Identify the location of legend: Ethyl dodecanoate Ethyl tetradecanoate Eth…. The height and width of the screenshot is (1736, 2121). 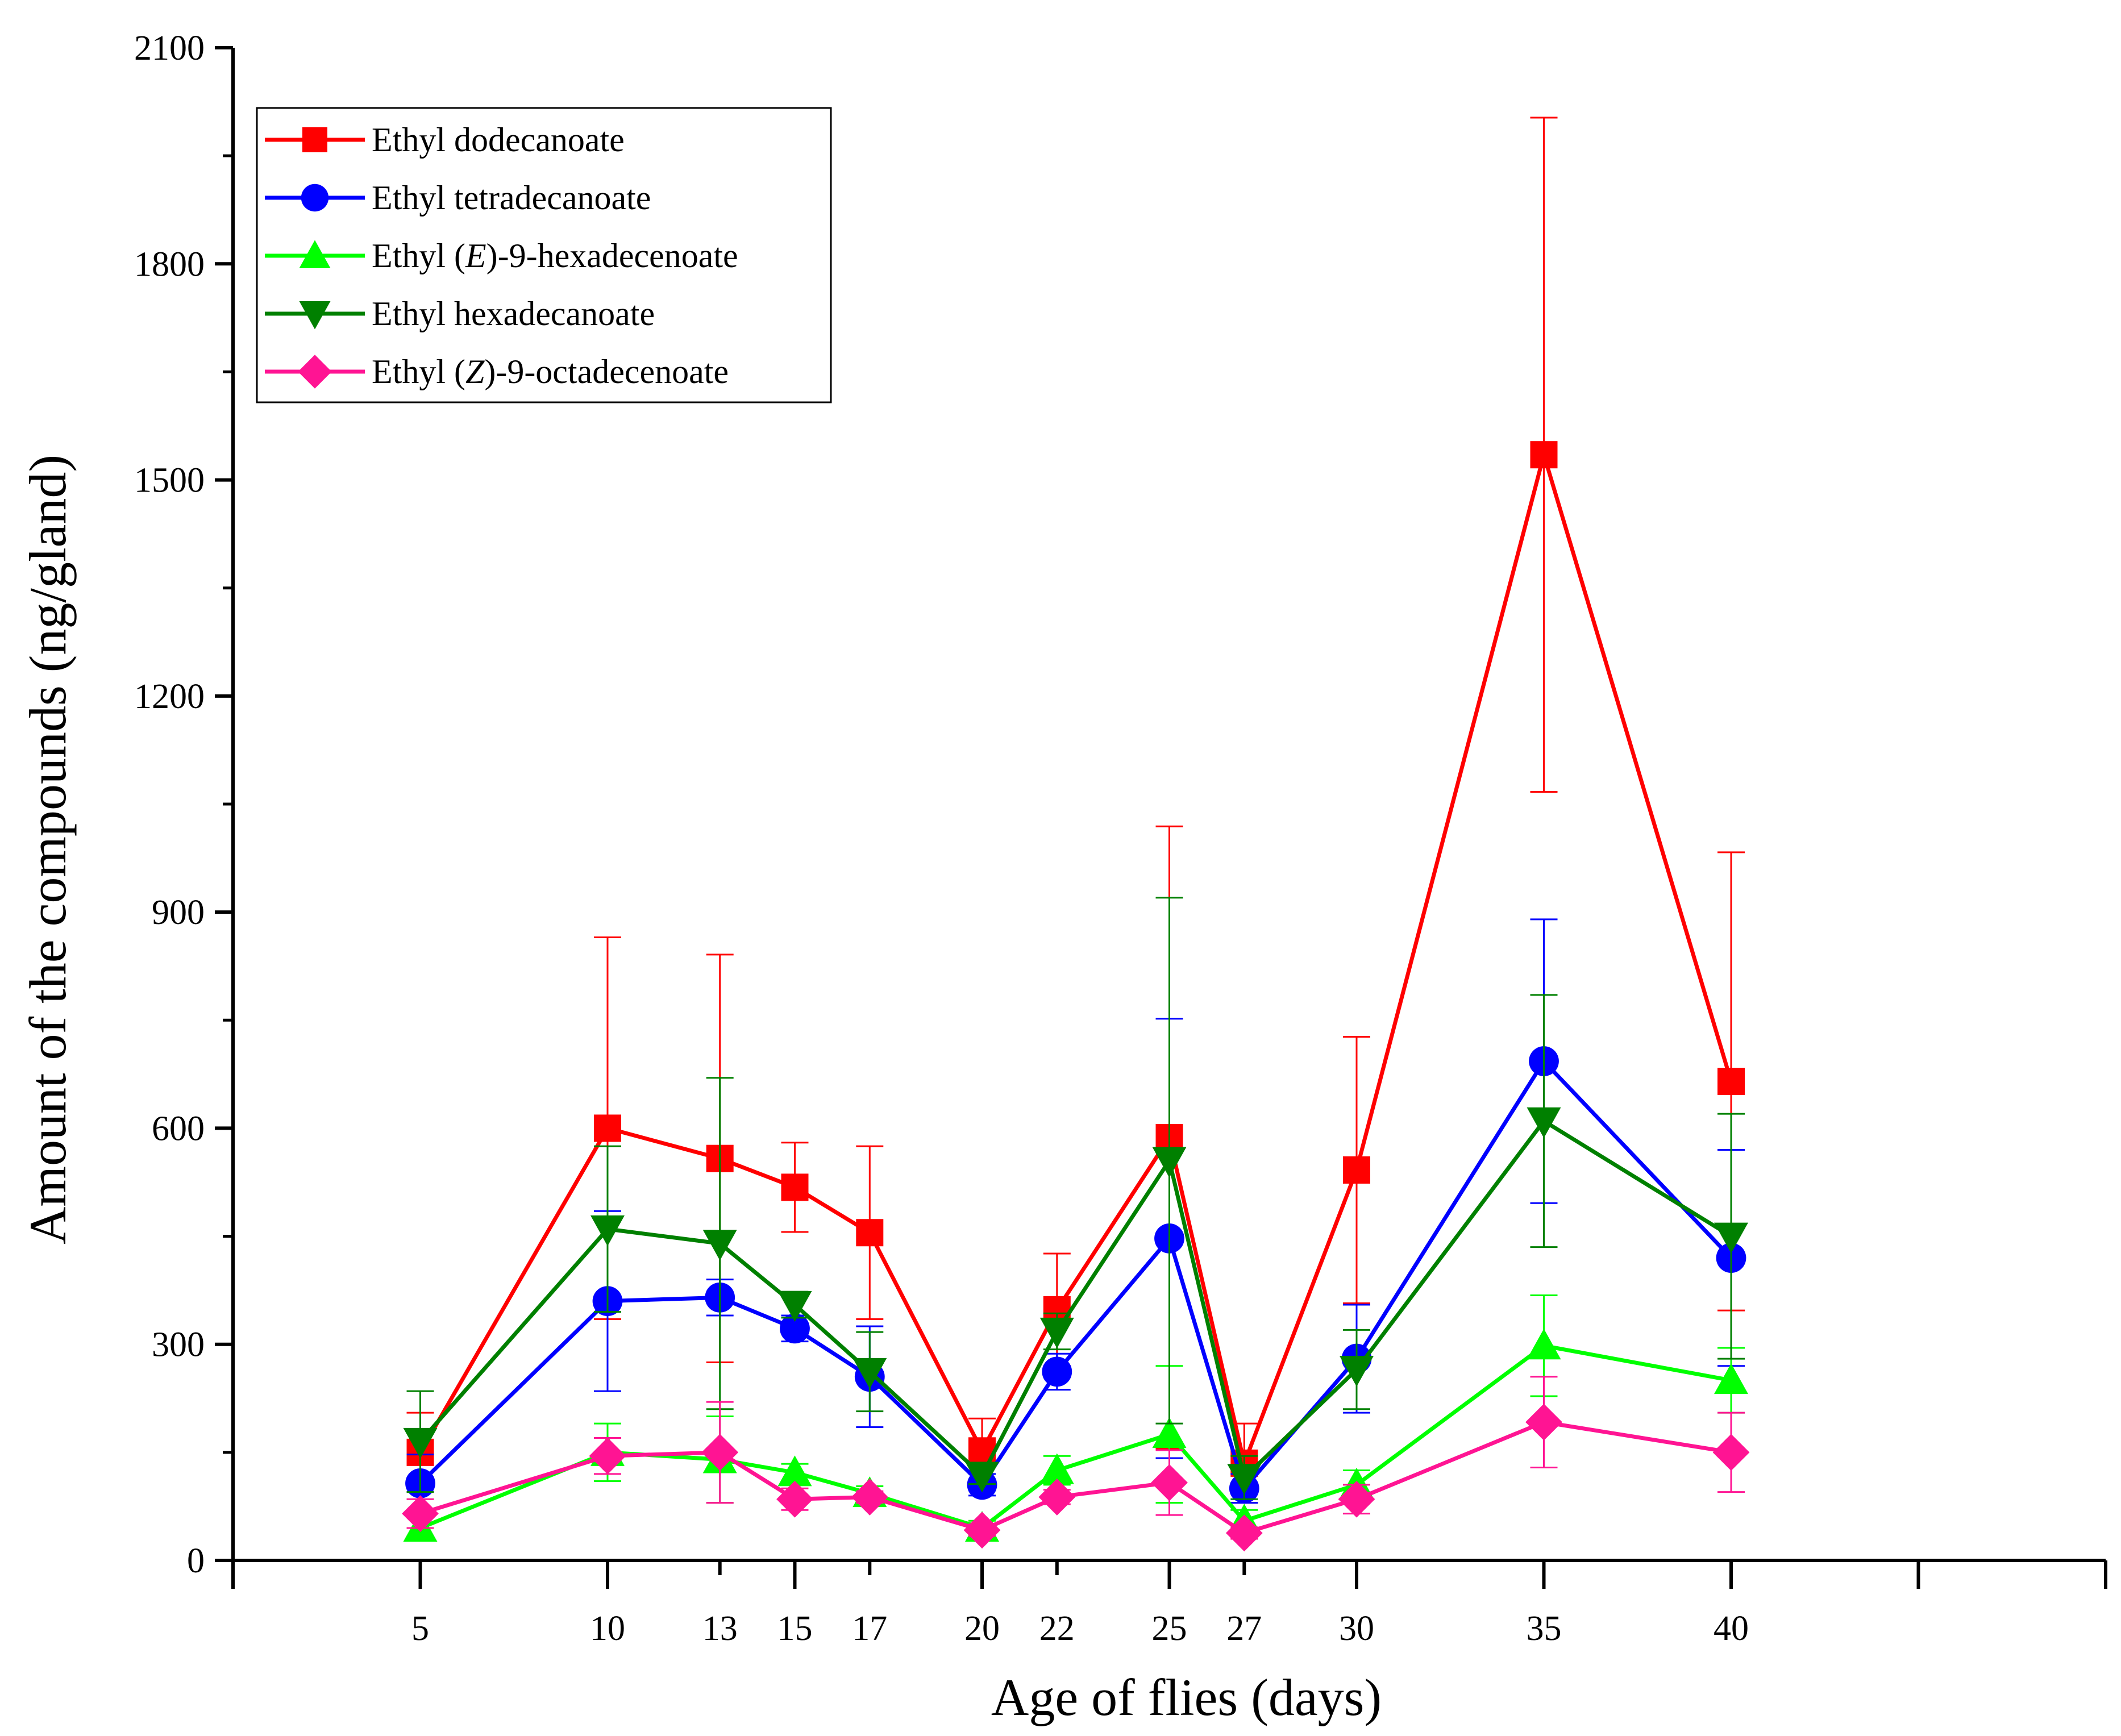
(544, 255).